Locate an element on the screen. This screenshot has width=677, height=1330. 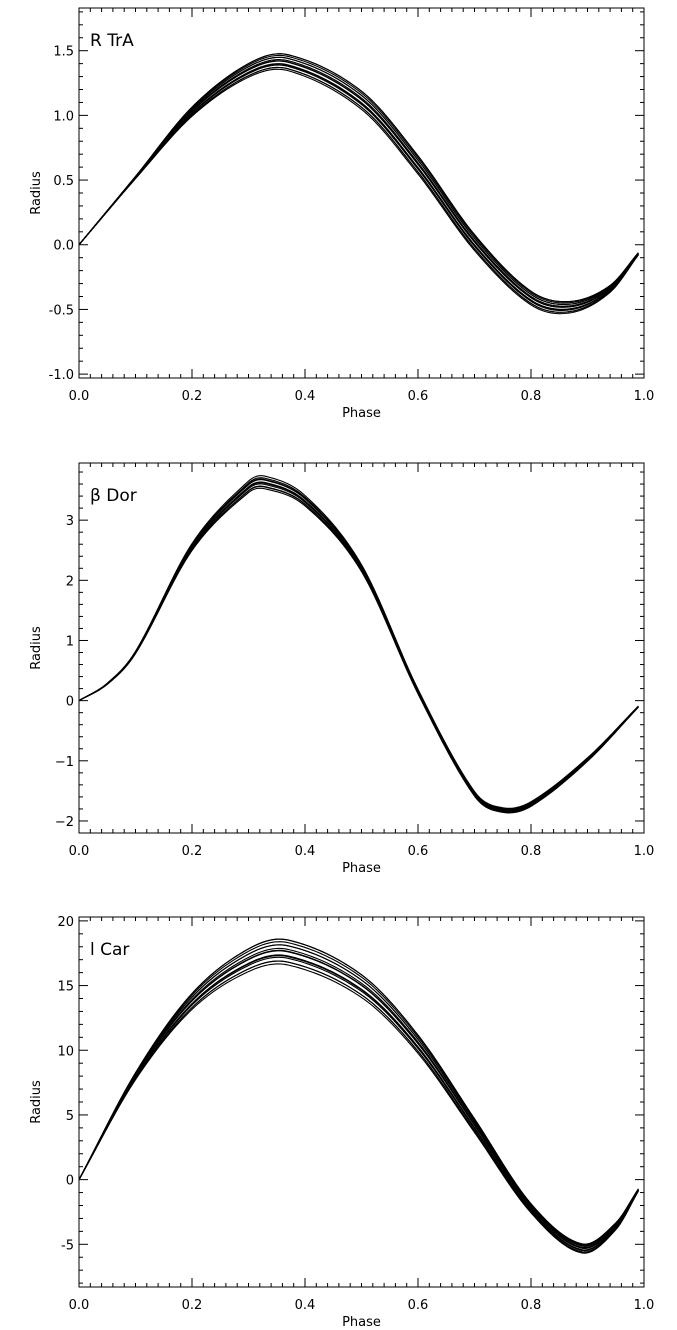
y-tick-label: 15 is located at coordinates (65, 987).